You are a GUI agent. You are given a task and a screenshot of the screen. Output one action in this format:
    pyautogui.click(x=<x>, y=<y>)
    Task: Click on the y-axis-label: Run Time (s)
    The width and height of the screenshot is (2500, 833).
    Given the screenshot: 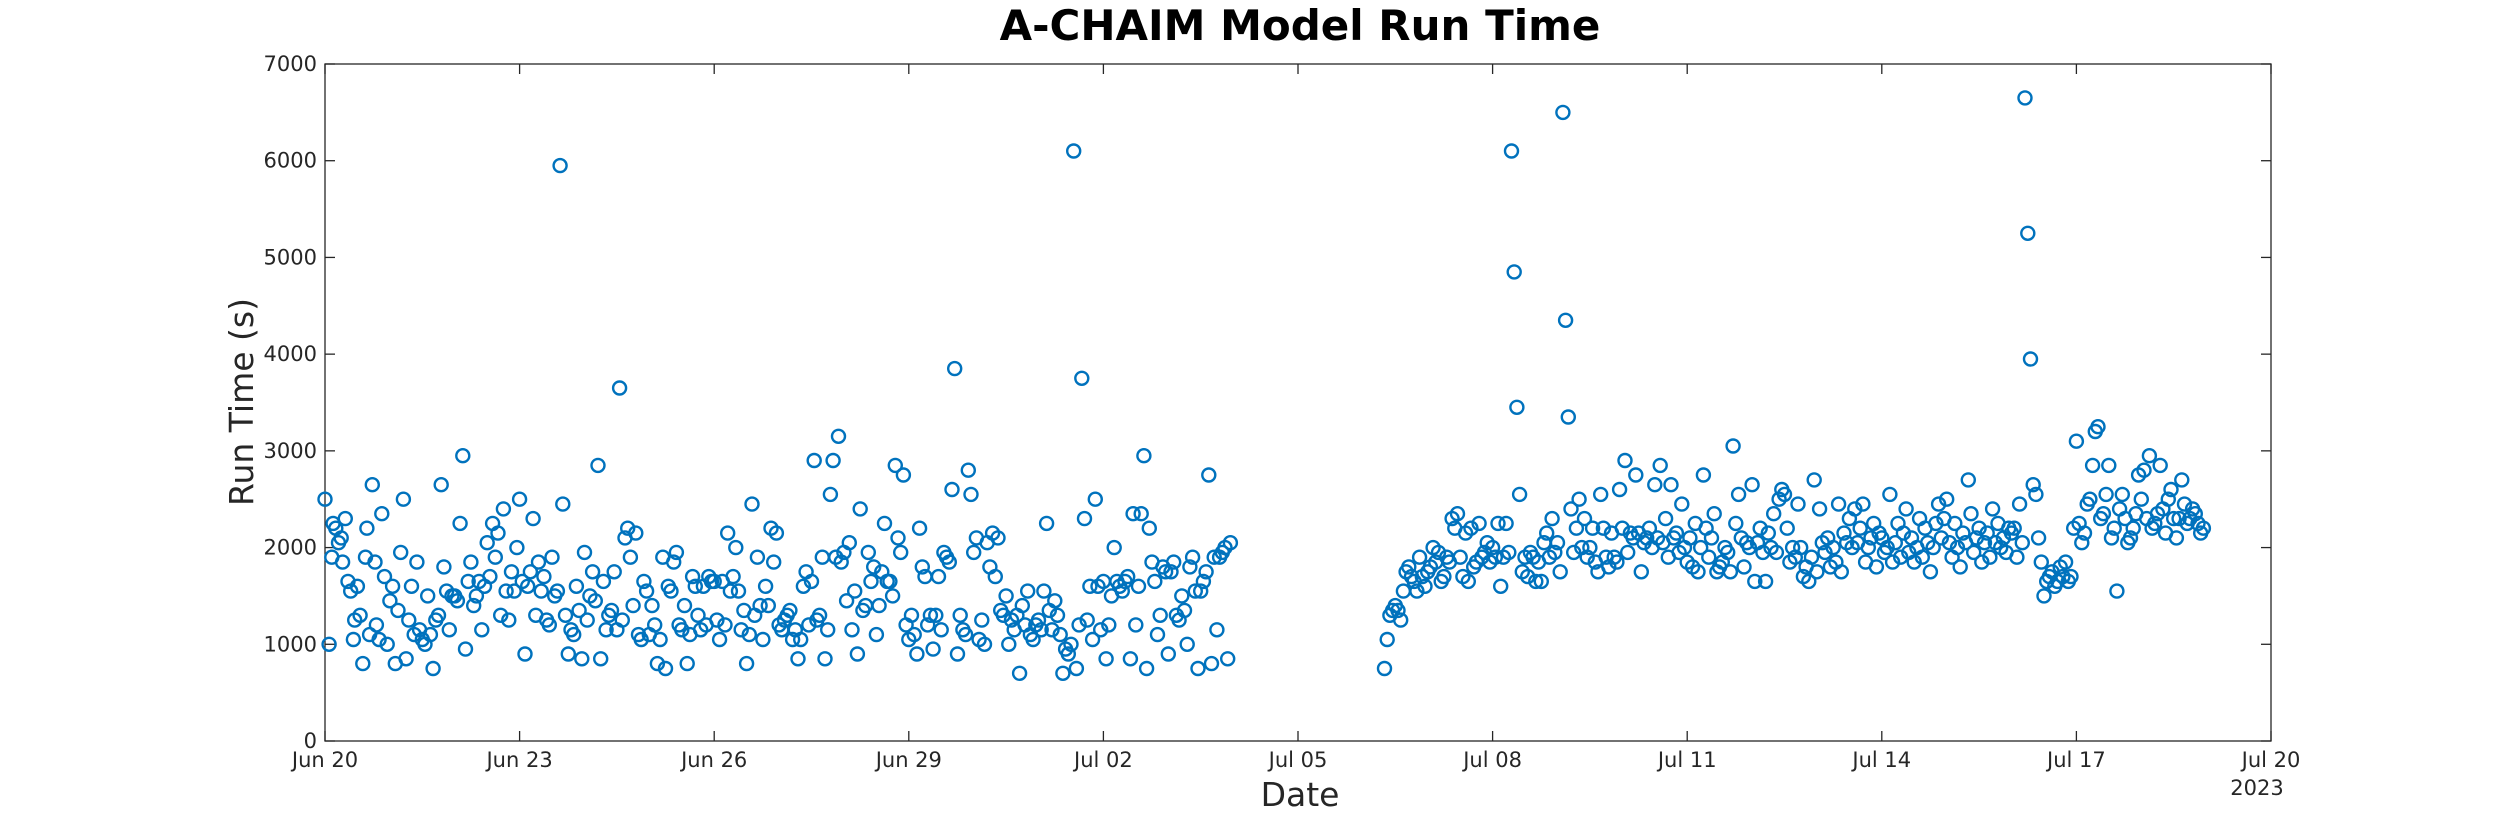 What is the action you would take?
    pyautogui.click(x=241, y=402)
    